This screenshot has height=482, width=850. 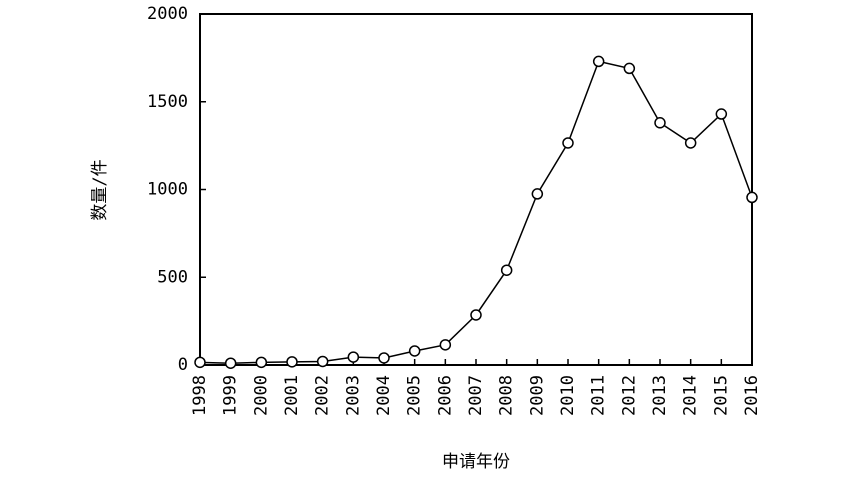 What do you see at coordinates (537, 395) in the screenshot?
I see `x-tick-label: 2009` at bounding box center [537, 395].